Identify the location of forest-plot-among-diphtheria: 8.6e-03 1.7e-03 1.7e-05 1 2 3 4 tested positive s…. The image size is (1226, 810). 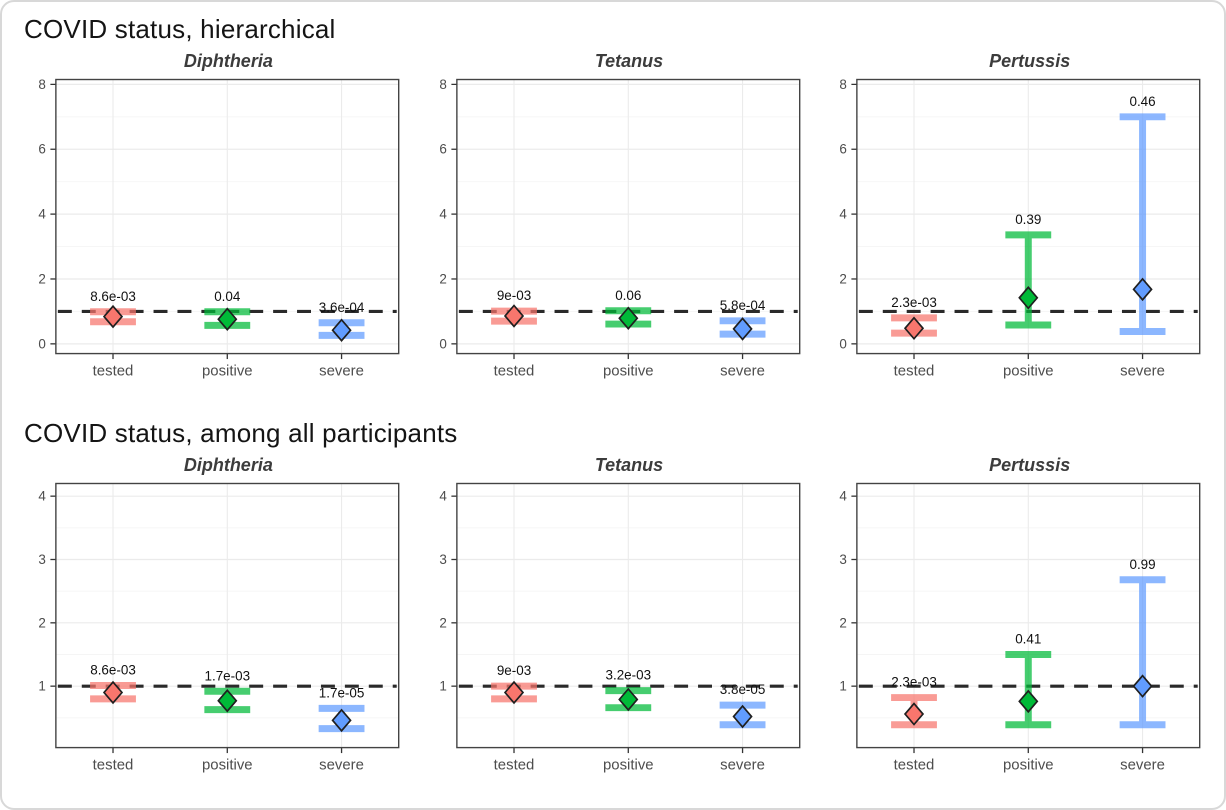
(219, 628).